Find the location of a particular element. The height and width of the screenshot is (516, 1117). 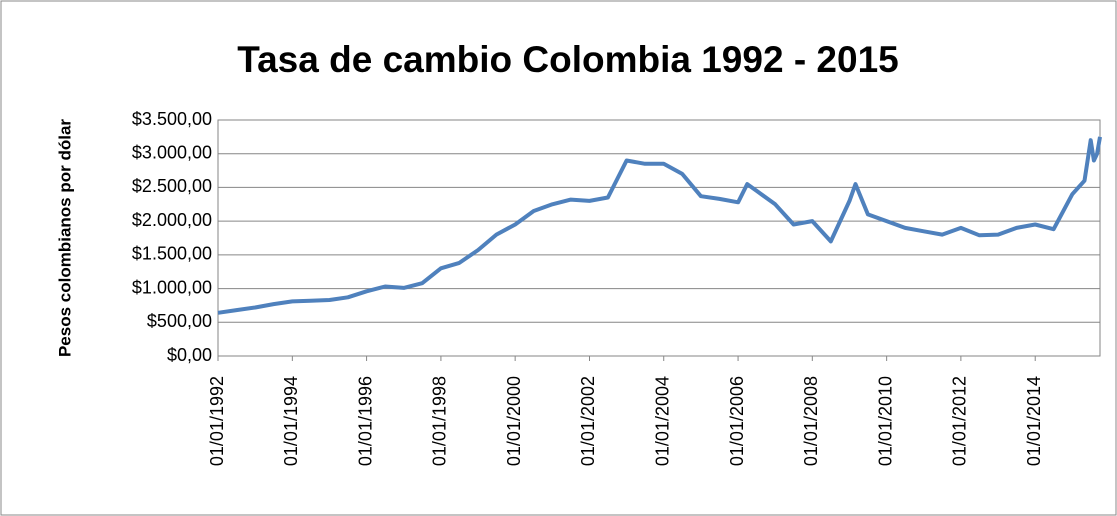

x-tick-label: 01/01/2008 is located at coordinates (811, 421).